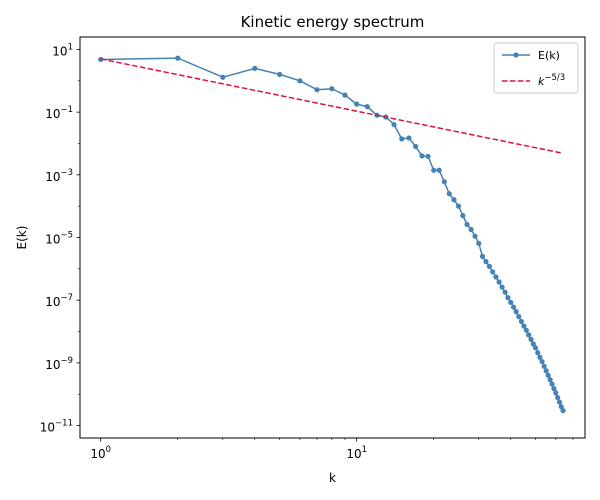  What do you see at coordinates (516, 55) in the screenshot?
I see `legend-marker` at bounding box center [516, 55].